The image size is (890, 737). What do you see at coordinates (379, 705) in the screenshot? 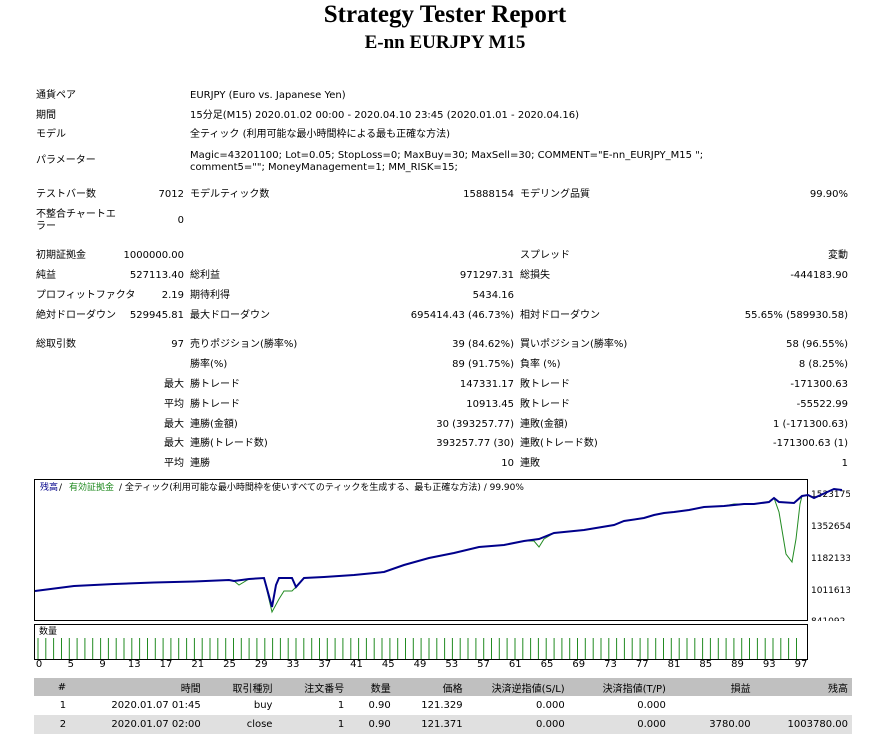
I see `table-cell: 0.90` at bounding box center [379, 705].